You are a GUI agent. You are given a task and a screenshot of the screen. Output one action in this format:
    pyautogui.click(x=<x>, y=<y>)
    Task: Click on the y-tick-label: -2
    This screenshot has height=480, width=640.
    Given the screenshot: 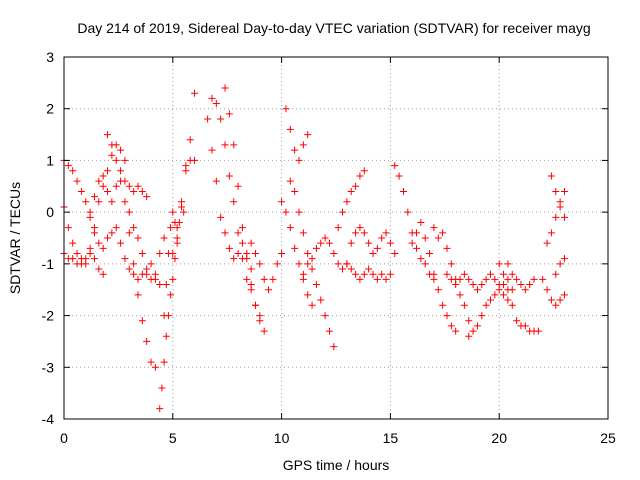 What is the action you would take?
    pyautogui.click(x=48, y=316)
    